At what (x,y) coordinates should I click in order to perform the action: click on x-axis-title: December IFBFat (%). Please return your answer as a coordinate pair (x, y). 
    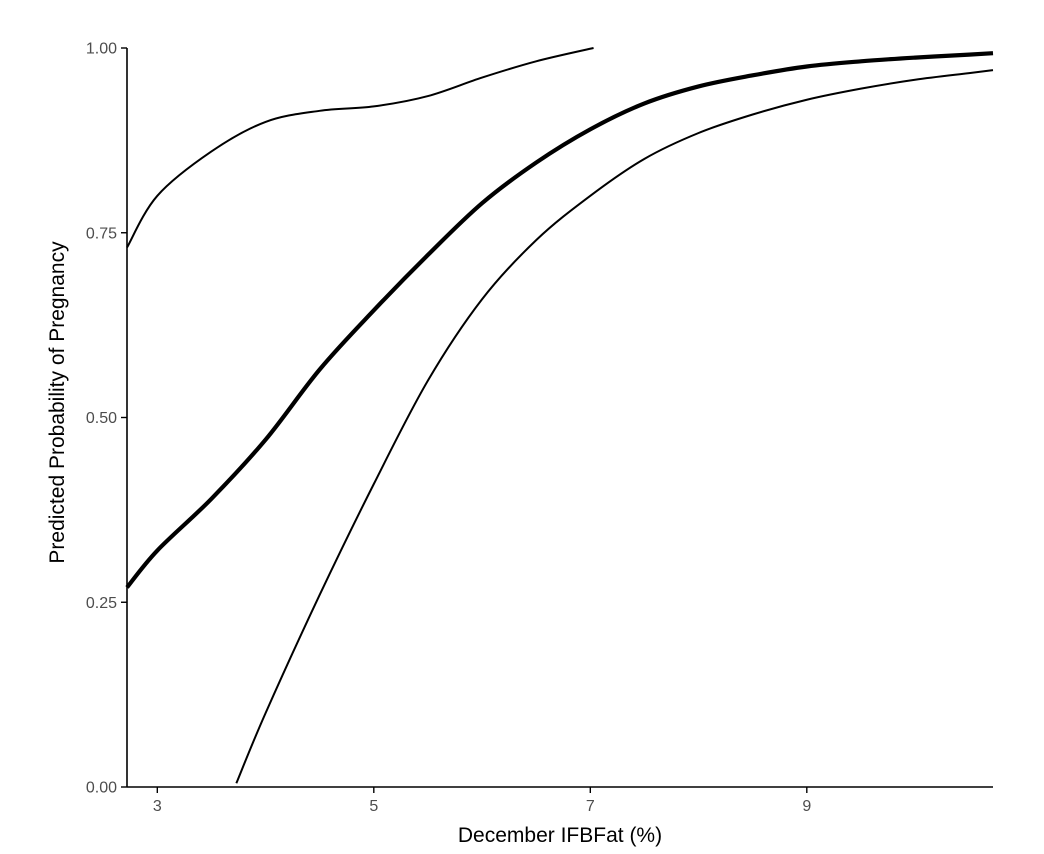
    Looking at the image, I should click on (560, 835).